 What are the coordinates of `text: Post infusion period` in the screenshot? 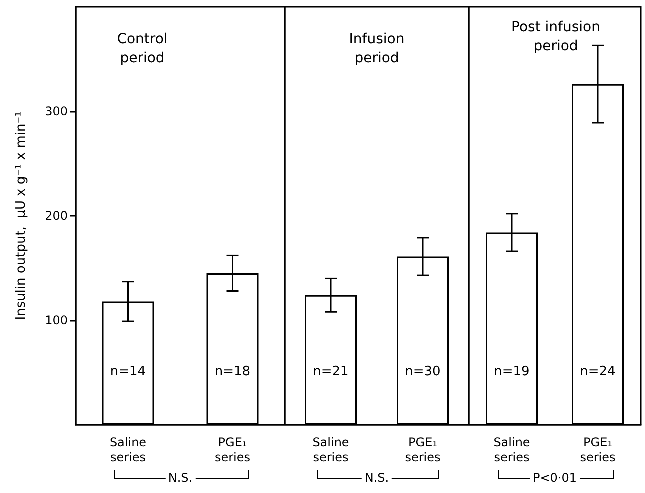 It's located at (556, 37).